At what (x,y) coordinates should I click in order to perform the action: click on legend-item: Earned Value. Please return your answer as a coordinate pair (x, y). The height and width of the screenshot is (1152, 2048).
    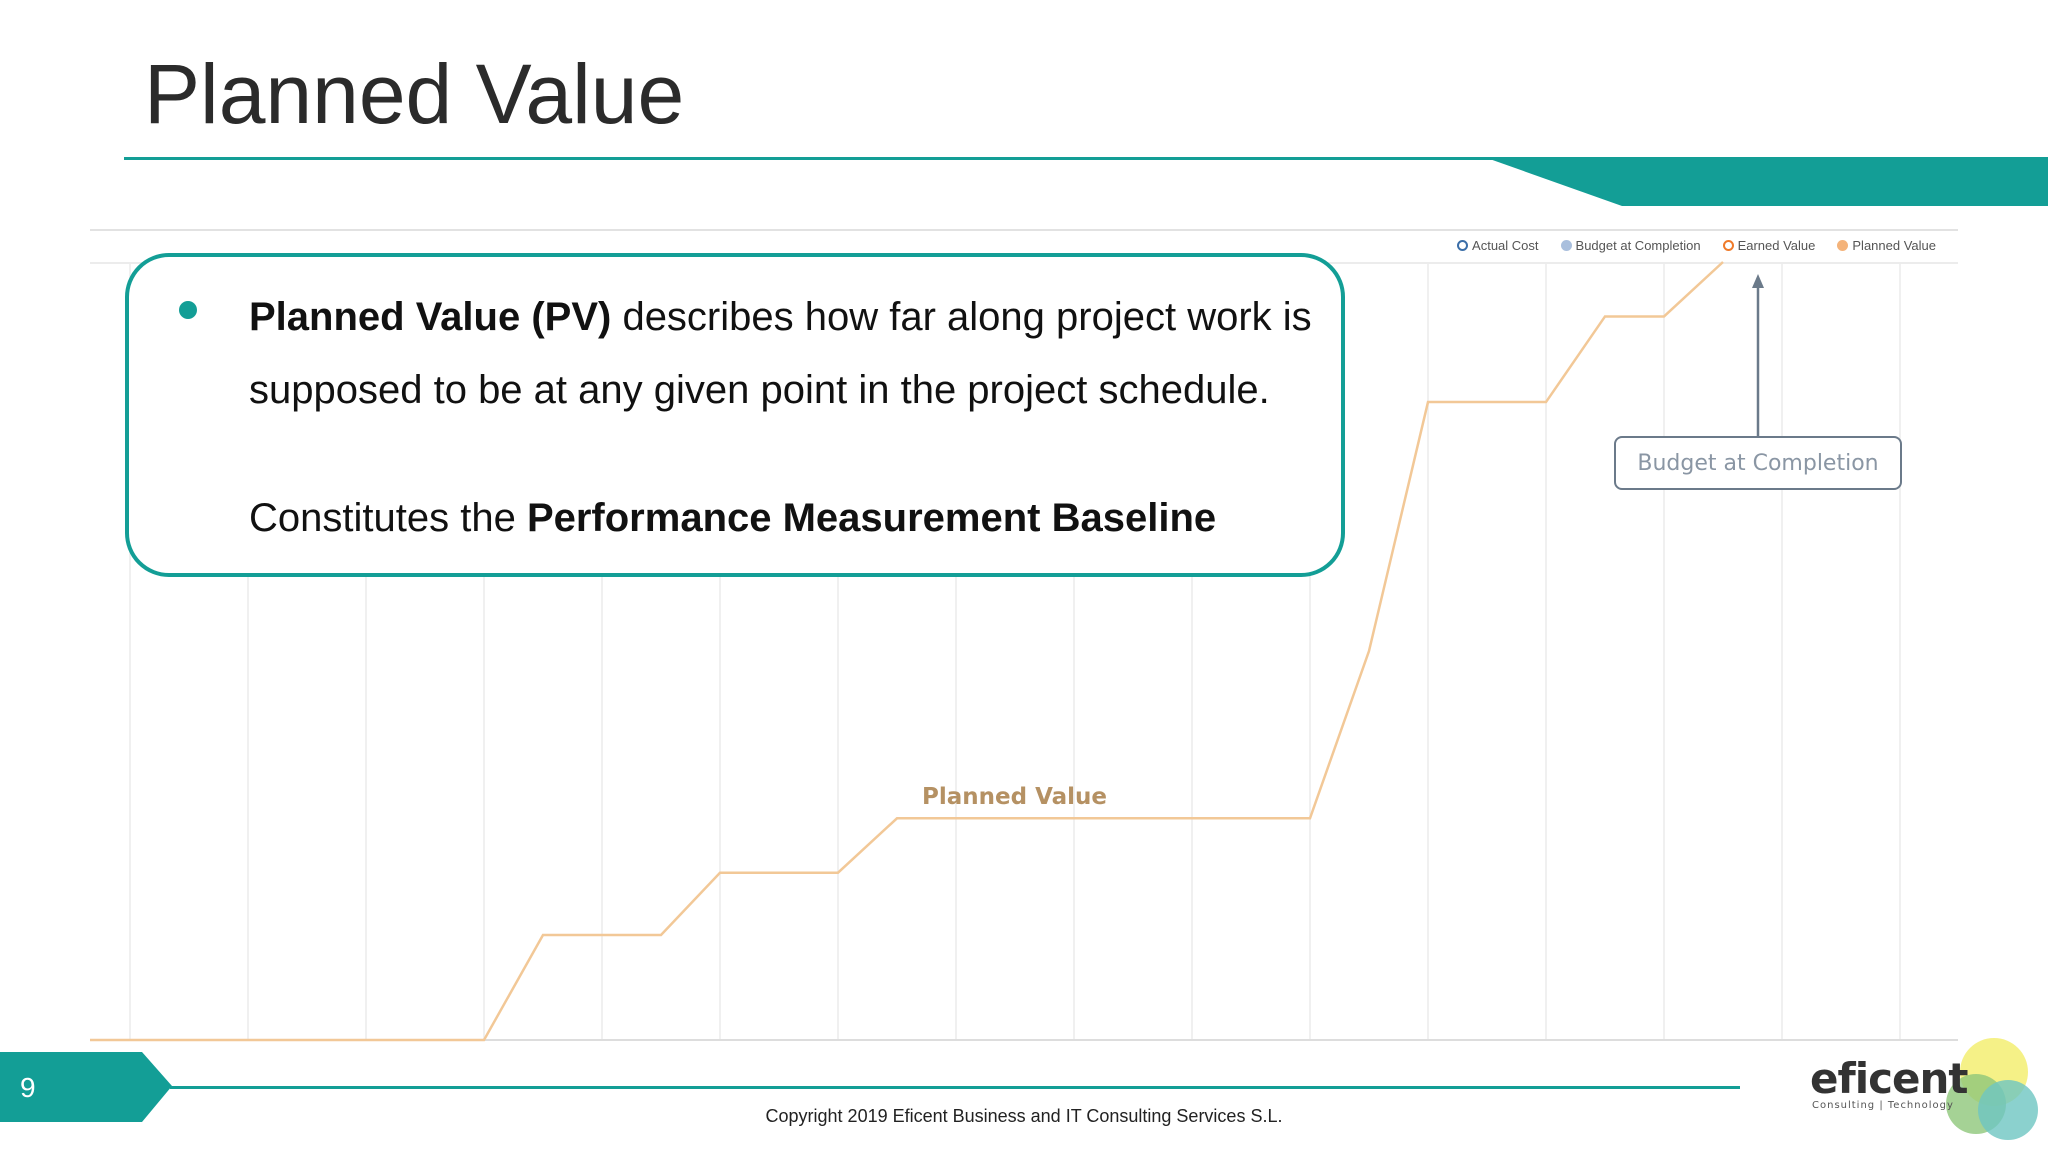
    Looking at the image, I should click on (1769, 245).